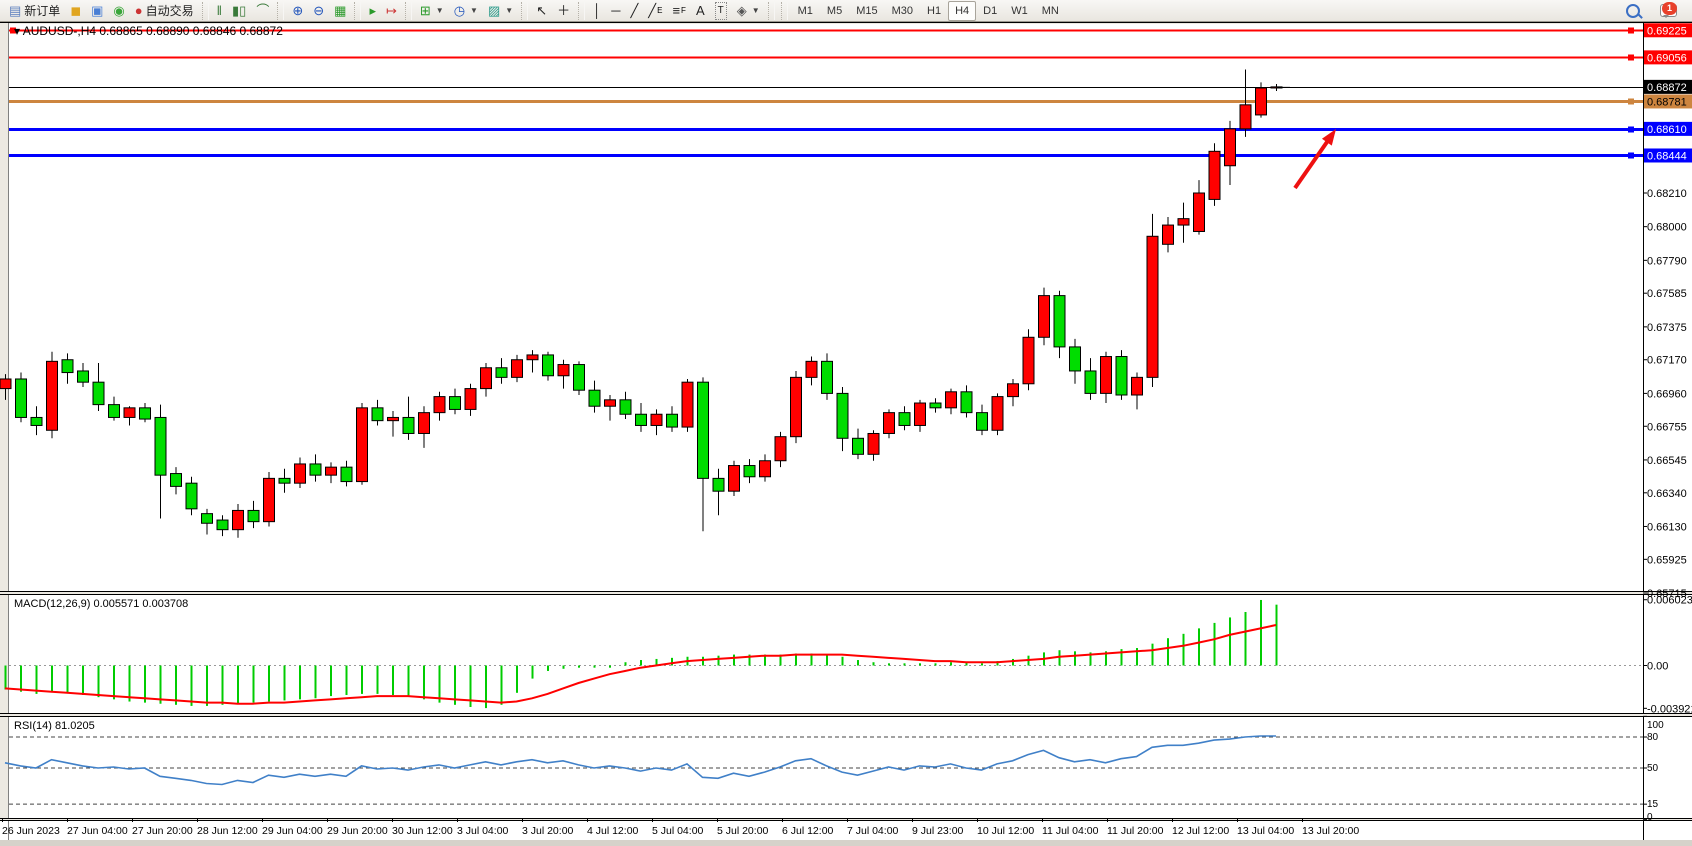 The height and width of the screenshot is (846, 1692). Describe the element at coordinates (700, 11) in the screenshot. I see `text-button: A` at that location.